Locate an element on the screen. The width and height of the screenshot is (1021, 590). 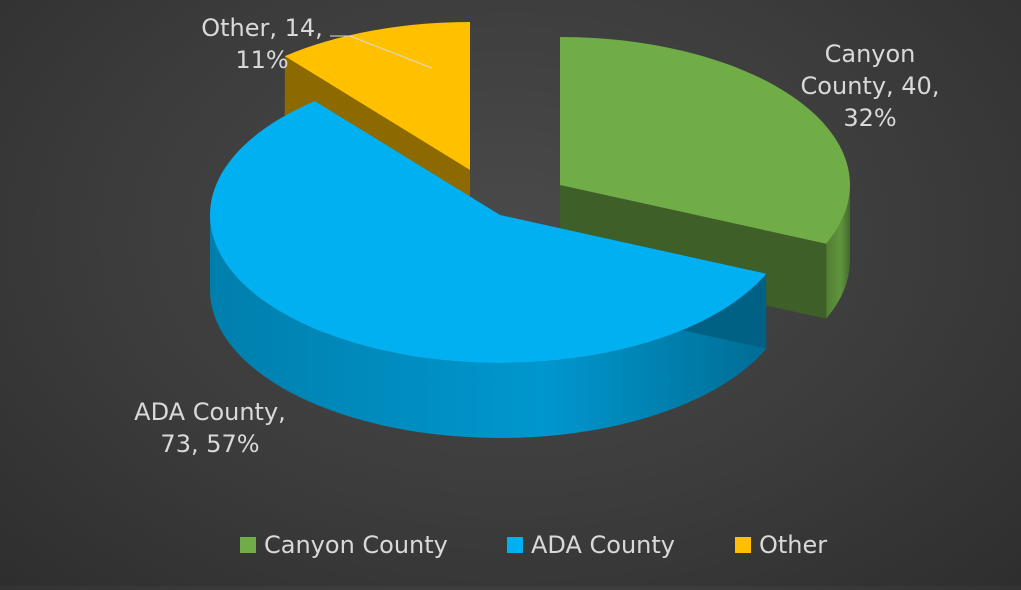
legend-label-canyon-county: Canyon County is located at coordinates (356, 545).